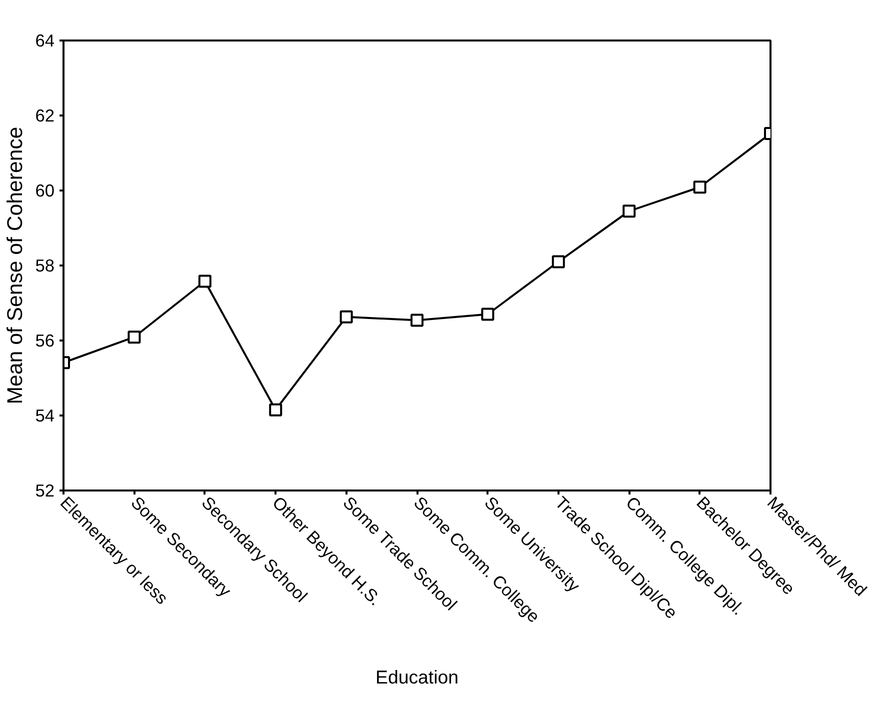 The width and height of the screenshot is (894, 702). Describe the element at coordinates (45, 190) in the screenshot. I see `y-tick-label: 60` at that location.